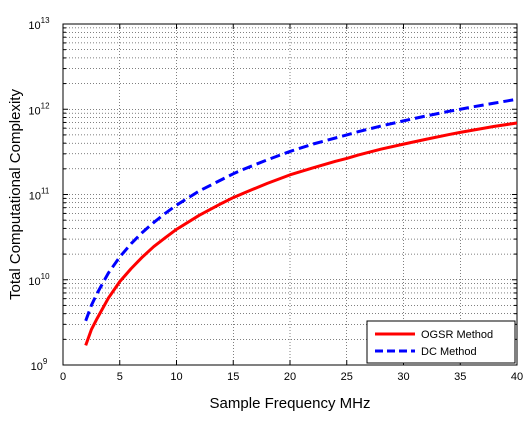 This screenshot has width=523, height=421. Describe the element at coordinates (517, 377) in the screenshot. I see `x-tick-label: 40` at that location.